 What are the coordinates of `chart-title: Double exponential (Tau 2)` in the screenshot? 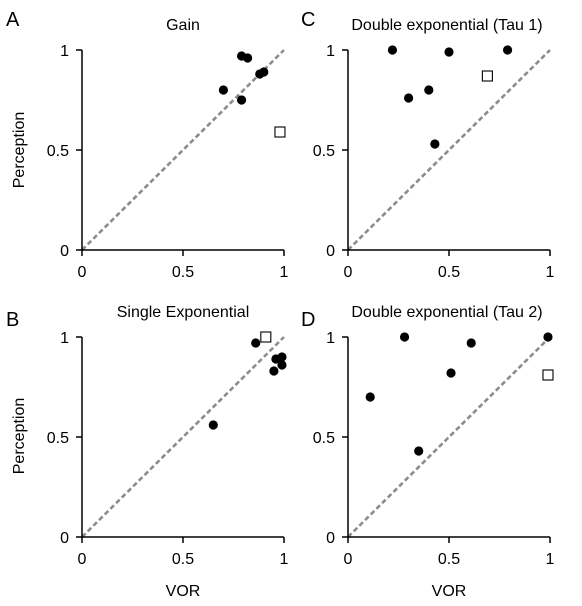 It's located at (446, 312).